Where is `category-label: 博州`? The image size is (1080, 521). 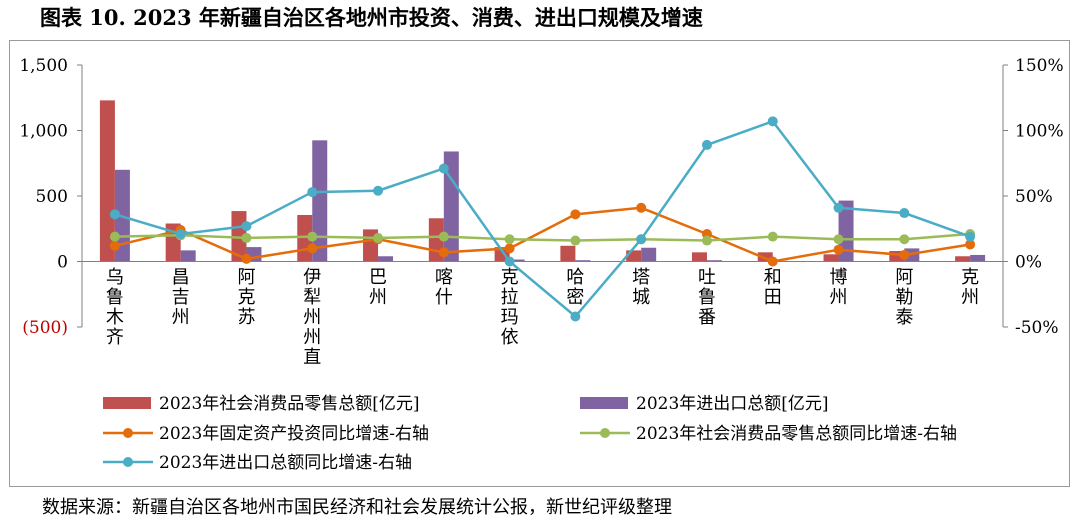 category-label: 博州 is located at coordinates (839, 287).